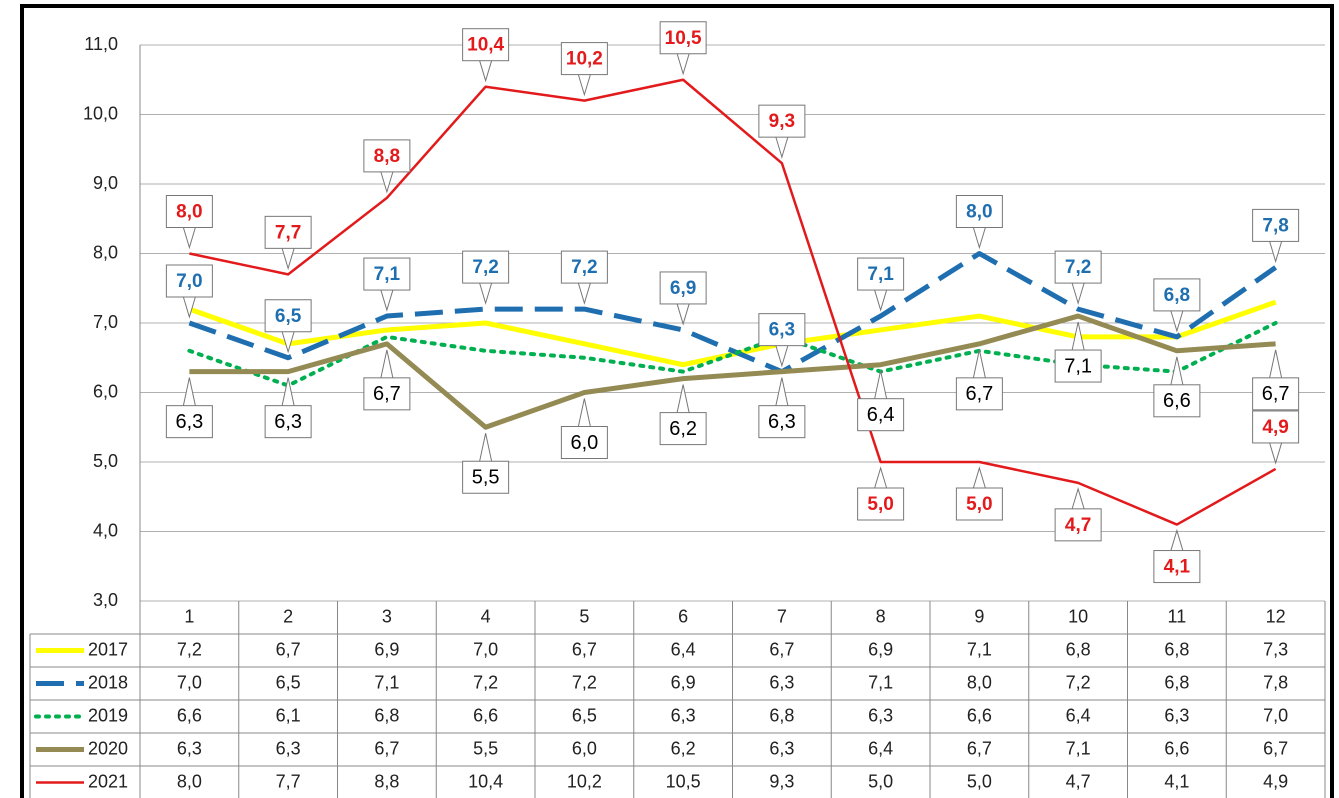  What do you see at coordinates (1176, 748) in the screenshot?
I see `table-cell: 6,6` at bounding box center [1176, 748].